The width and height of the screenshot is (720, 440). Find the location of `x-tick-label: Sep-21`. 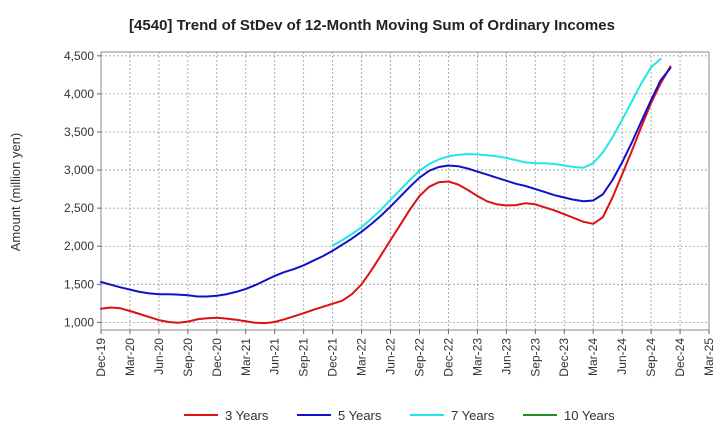

x-tick-label: Sep-21 is located at coordinates (304, 357).